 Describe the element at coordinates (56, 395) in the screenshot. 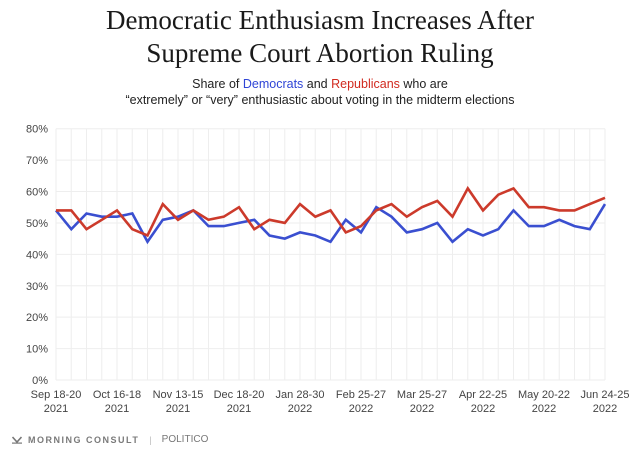

I see `x-tick-label-line1: Sep 18-20` at that location.